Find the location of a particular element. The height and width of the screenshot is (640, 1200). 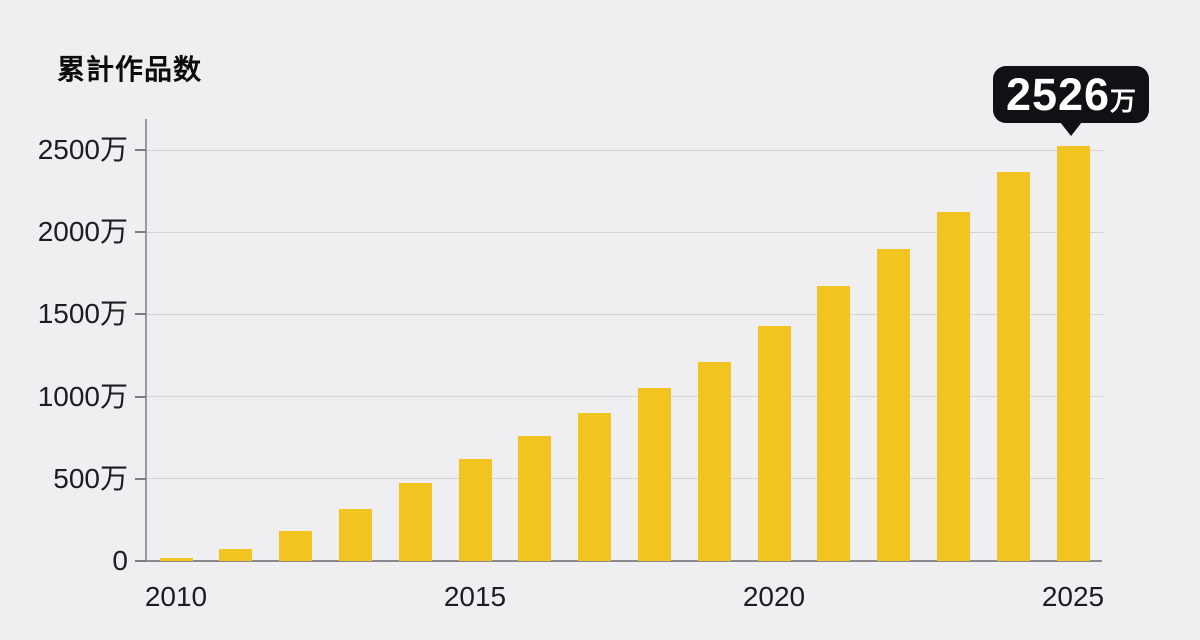

callout-value: 2526 is located at coordinates (1058, 94).